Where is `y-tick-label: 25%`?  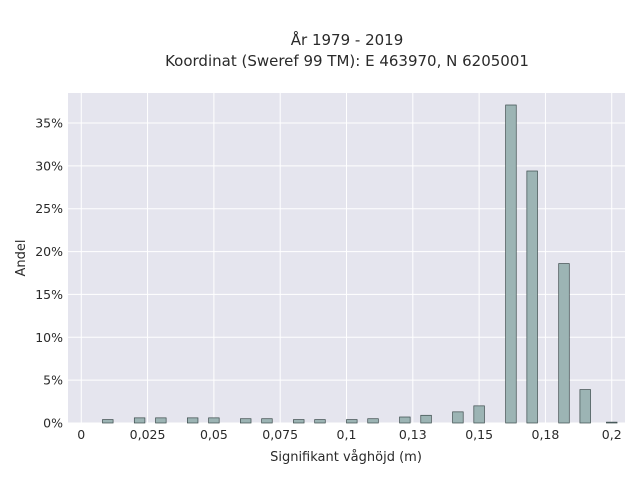
y-tick-label: 25% is located at coordinates (49, 208).